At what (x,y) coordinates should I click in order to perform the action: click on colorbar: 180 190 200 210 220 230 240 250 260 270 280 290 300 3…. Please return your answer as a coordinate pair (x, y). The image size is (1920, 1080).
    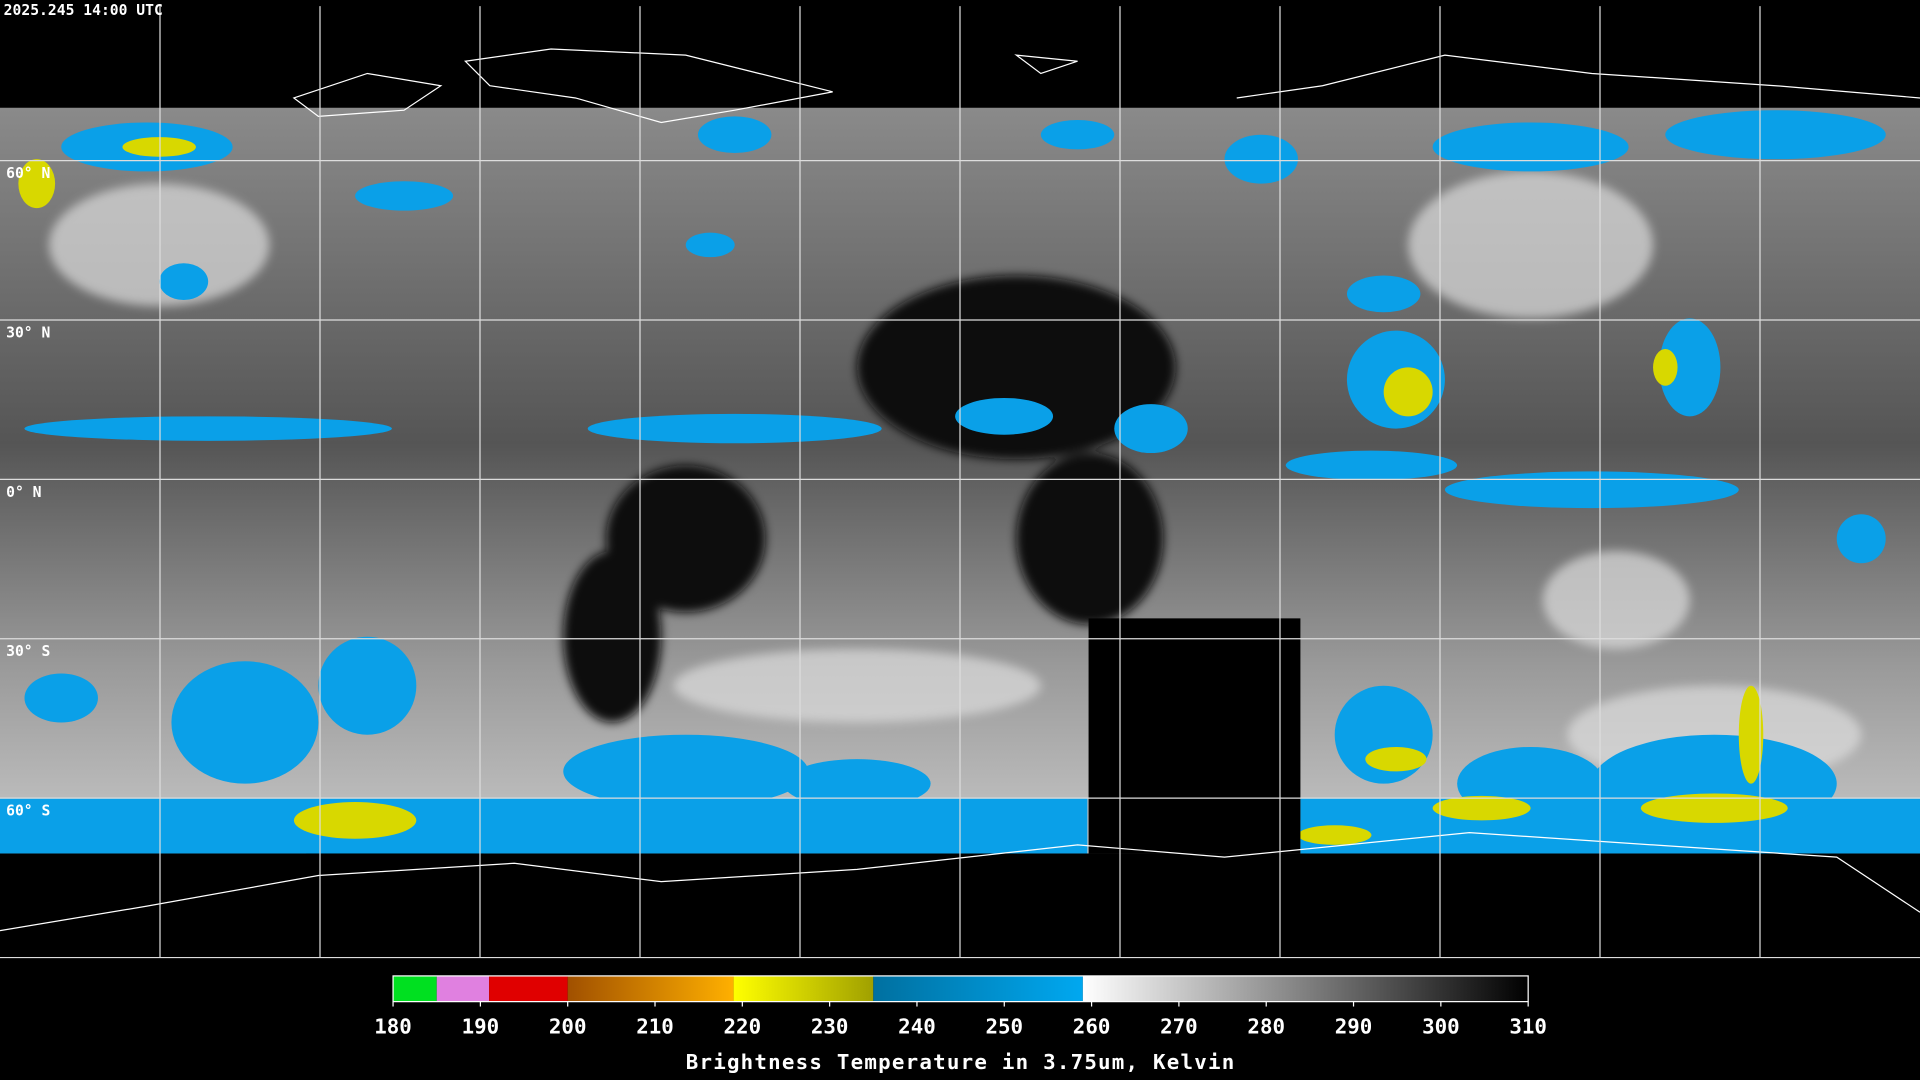
    Looking at the image, I should click on (960, 1024).